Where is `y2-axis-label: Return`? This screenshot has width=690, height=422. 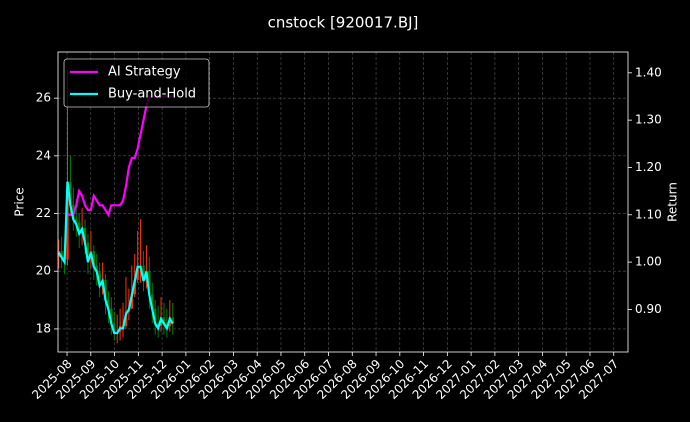 y2-axis-label: Return is located at coordinates (673, 202).